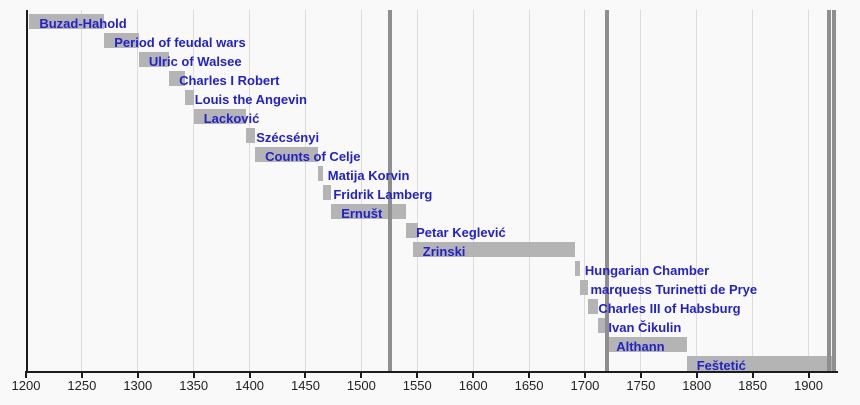 This screenshot has height=405, width=860. What do you see at coordinates (361, 385) in the screenshot?
I see `axis-tick-label: 1500` at bounding box center [361, 385].